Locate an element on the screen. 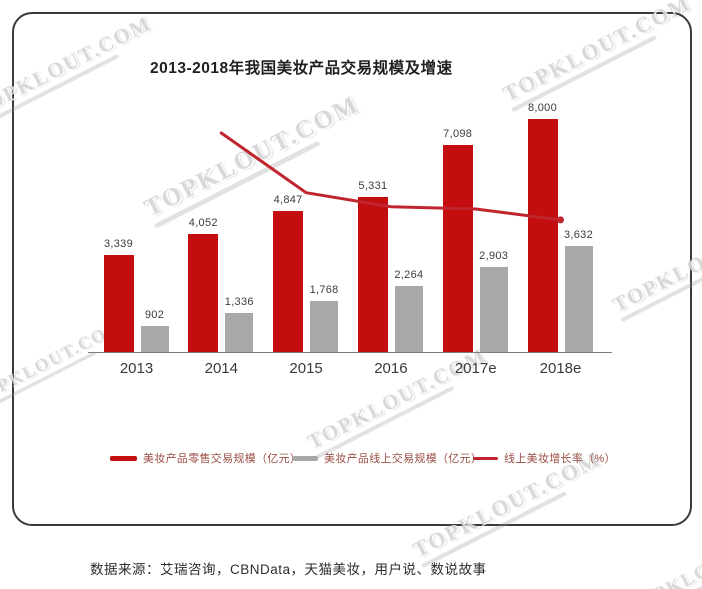 The height and width of the screenshot is (589, 702). retail-bar-2013-value-label: 3,339 is located at coordinates (118, 244).